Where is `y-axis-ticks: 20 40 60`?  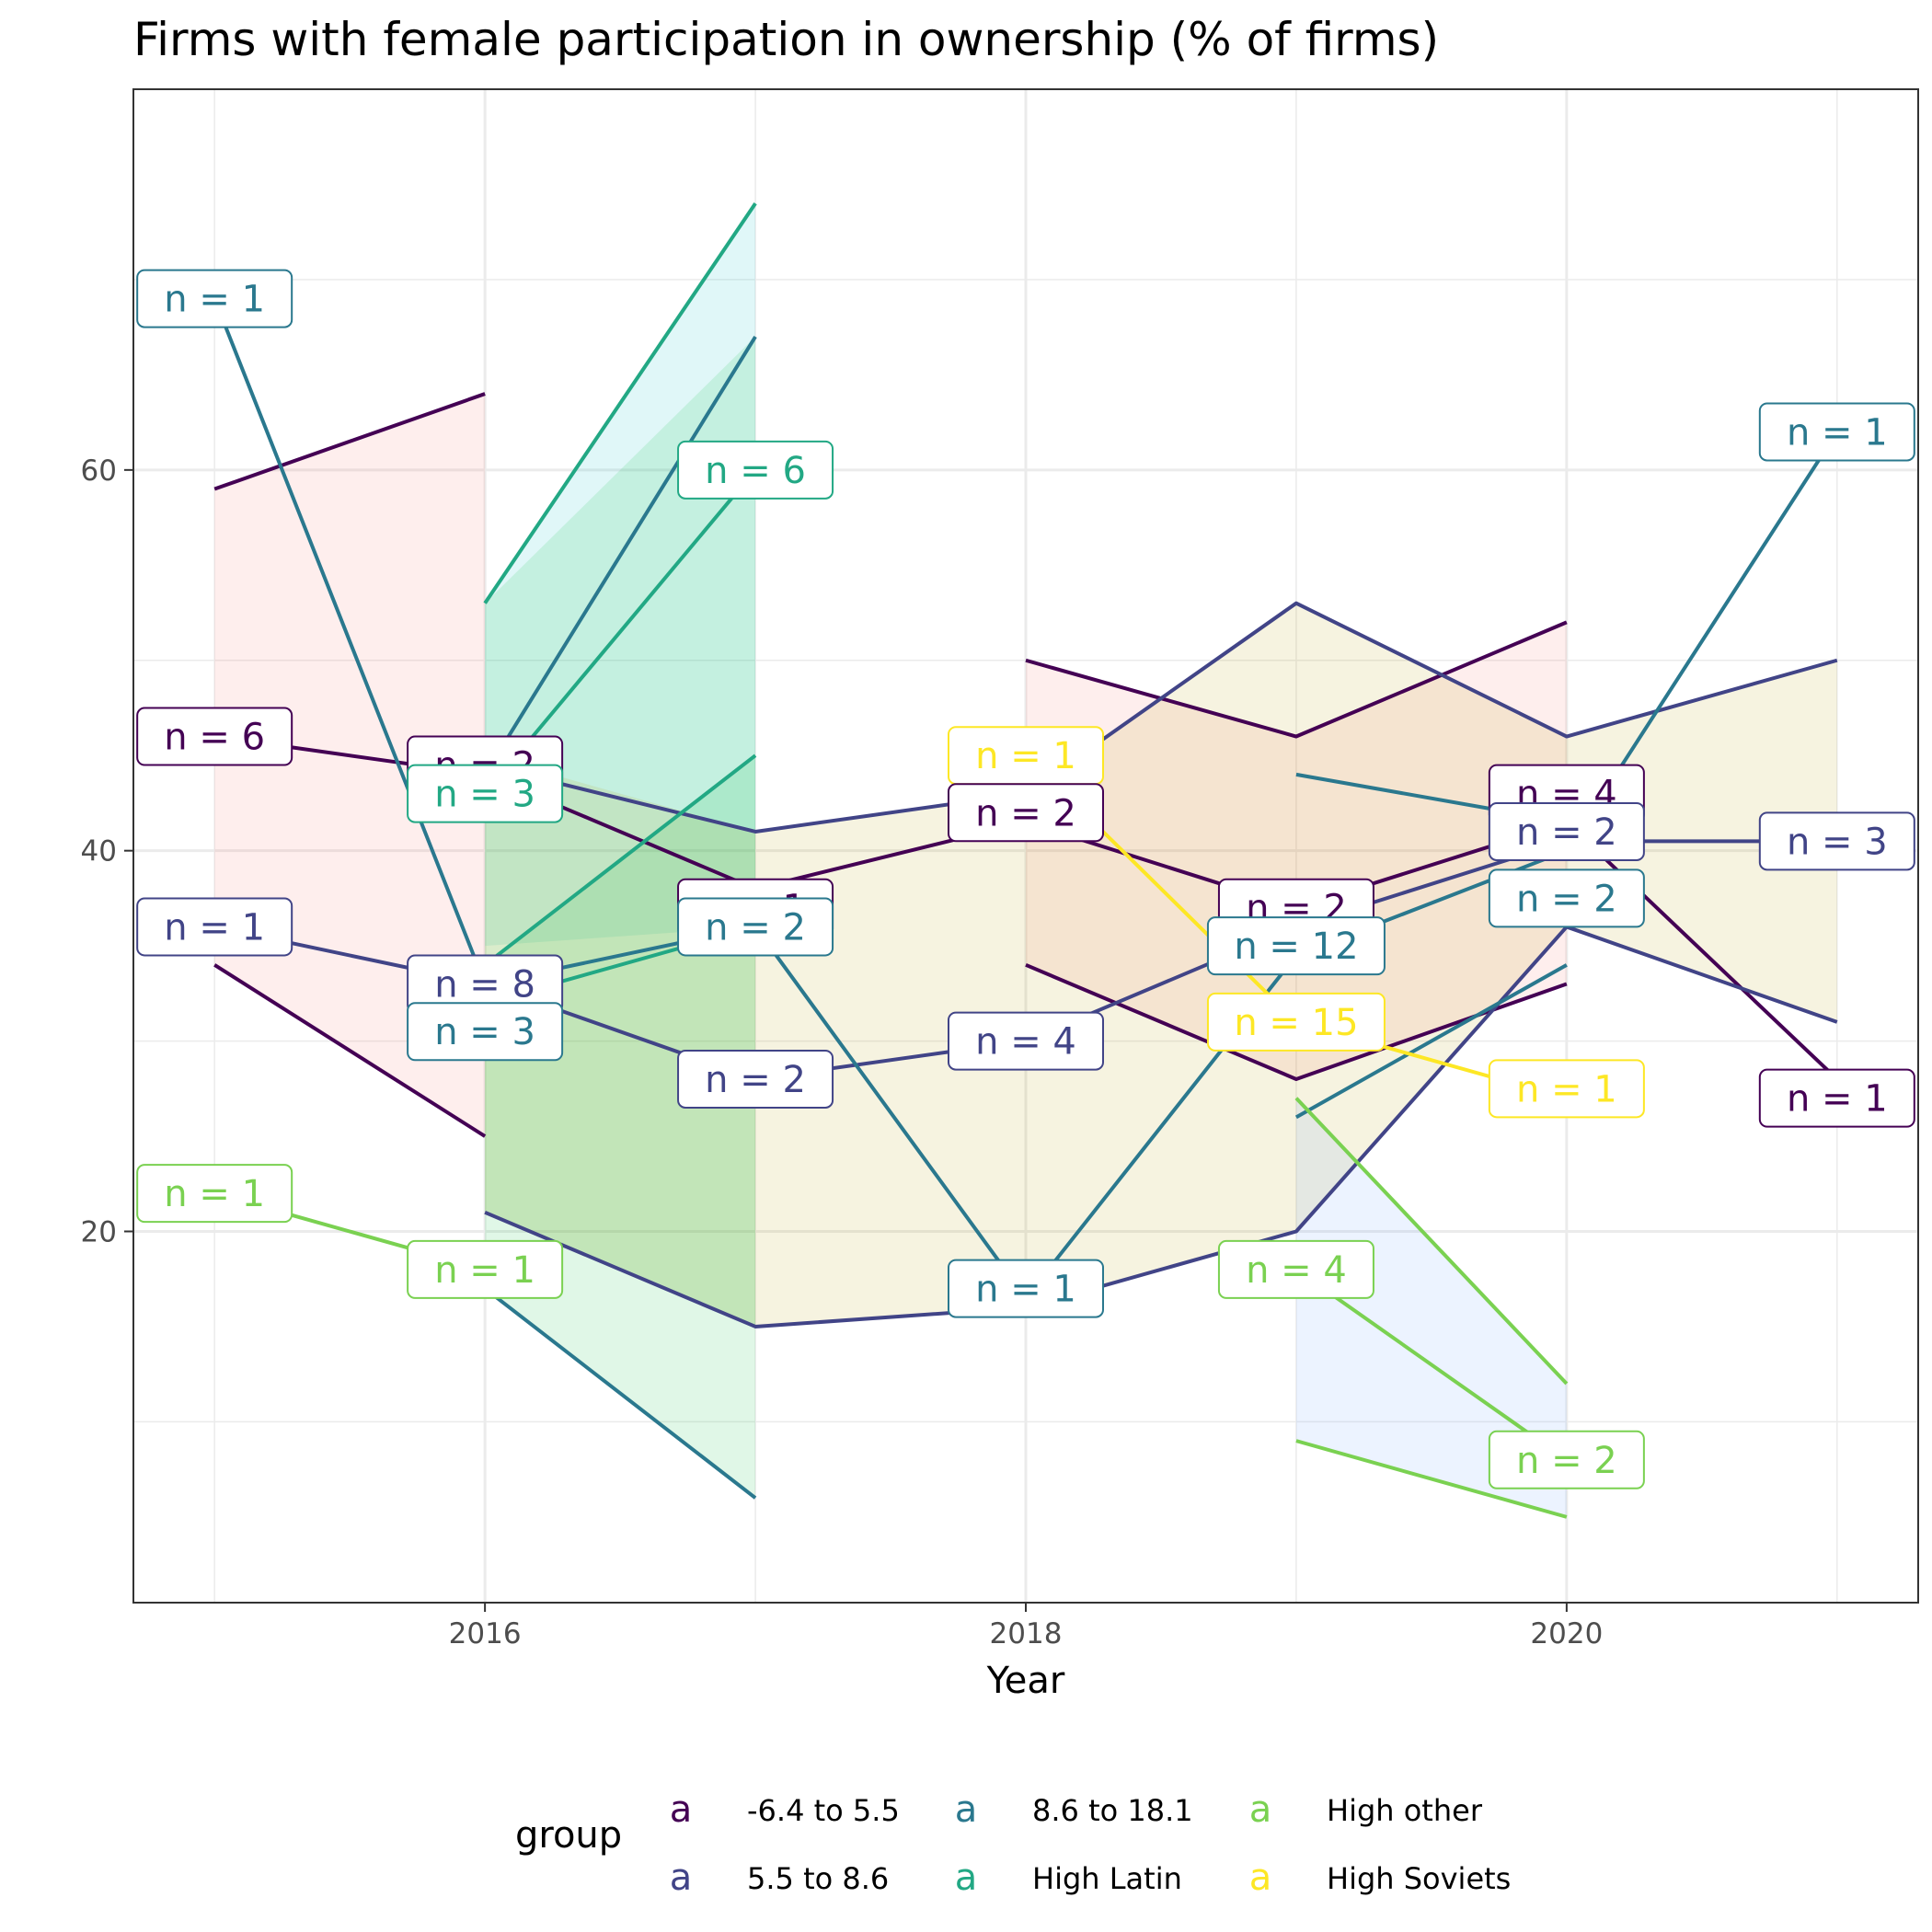
y-axis-ticks: 20 40 60 is located at coordinates (107, 851).